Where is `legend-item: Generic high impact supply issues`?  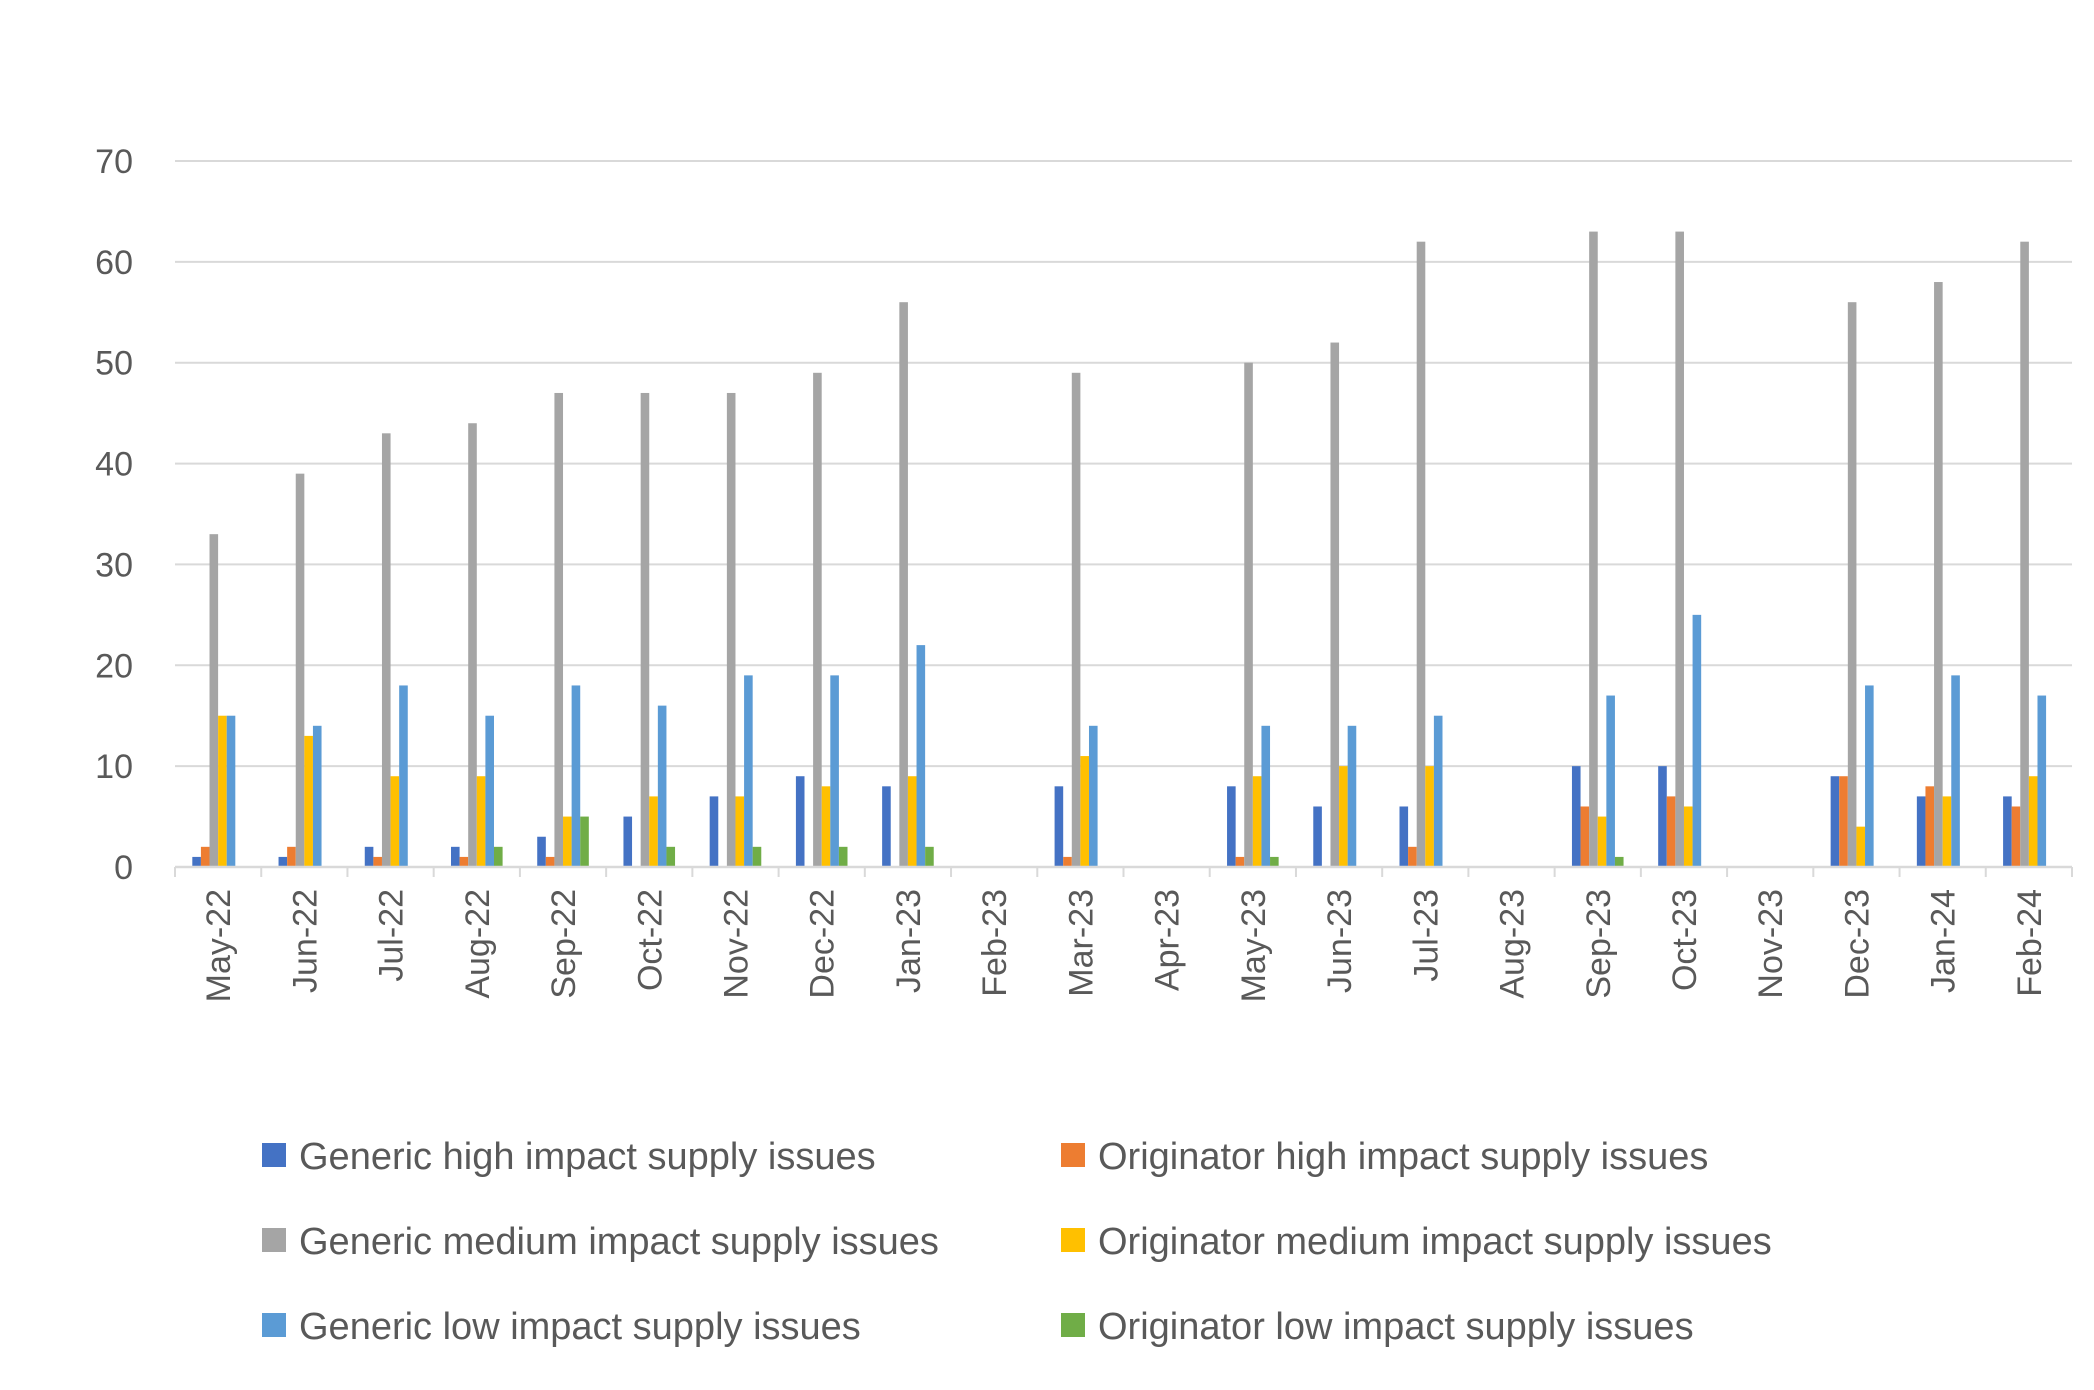 legend-item: Generic high impact supply issues is located at coordinates (569, 1157).